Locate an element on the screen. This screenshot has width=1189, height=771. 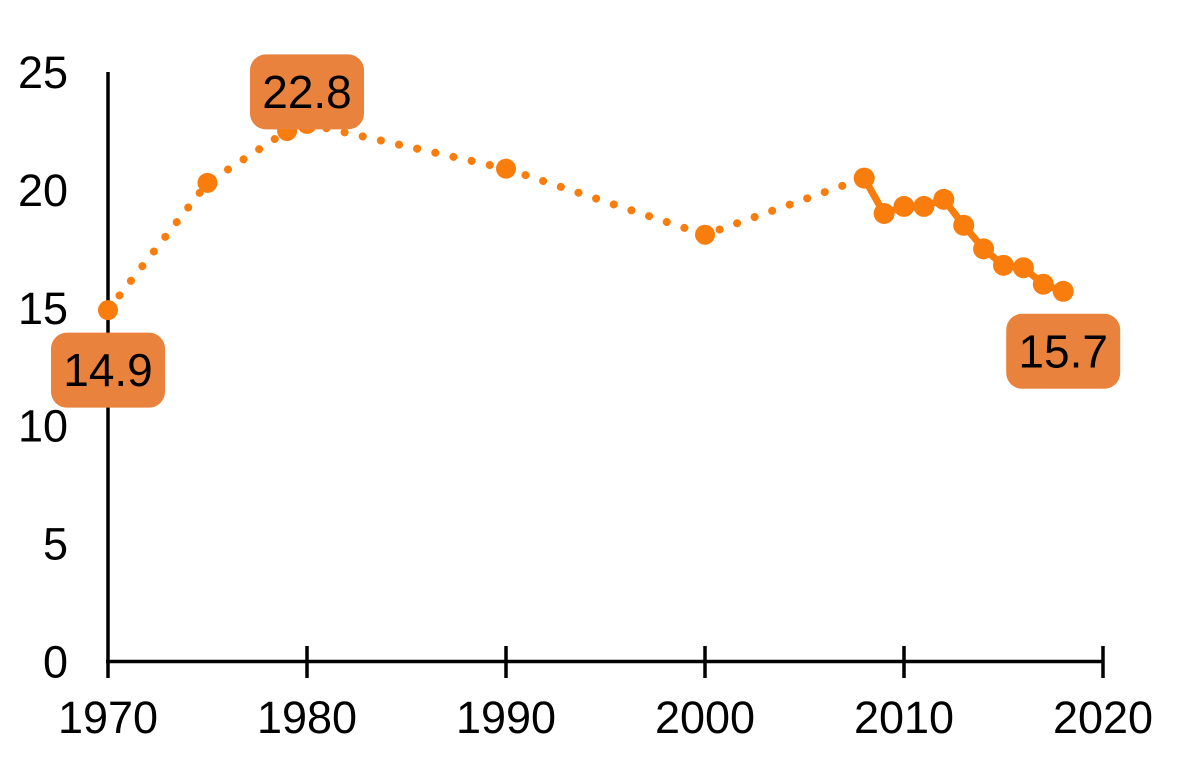
data-label-text: 15.7 is located at coordinates (1063, 351).